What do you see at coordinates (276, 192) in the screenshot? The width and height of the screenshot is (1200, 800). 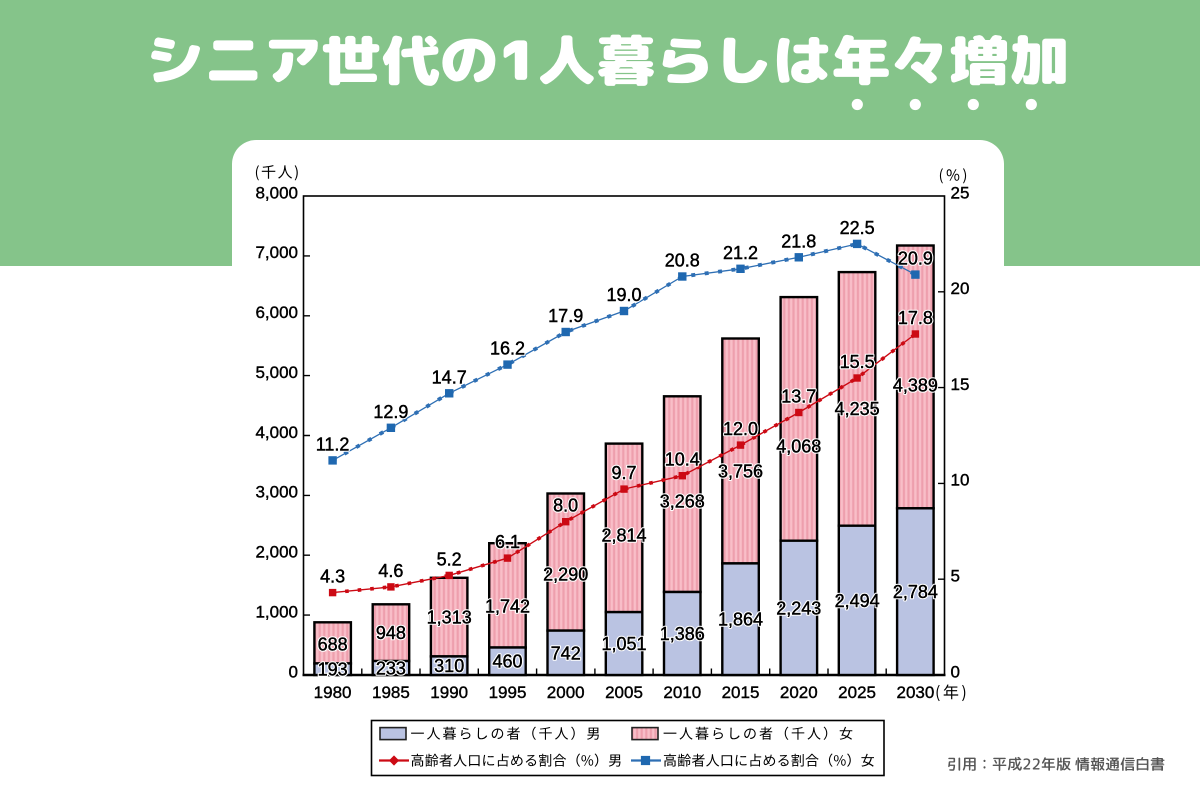 I see `svg-text: 8,000` at bounding box center [276, 192].